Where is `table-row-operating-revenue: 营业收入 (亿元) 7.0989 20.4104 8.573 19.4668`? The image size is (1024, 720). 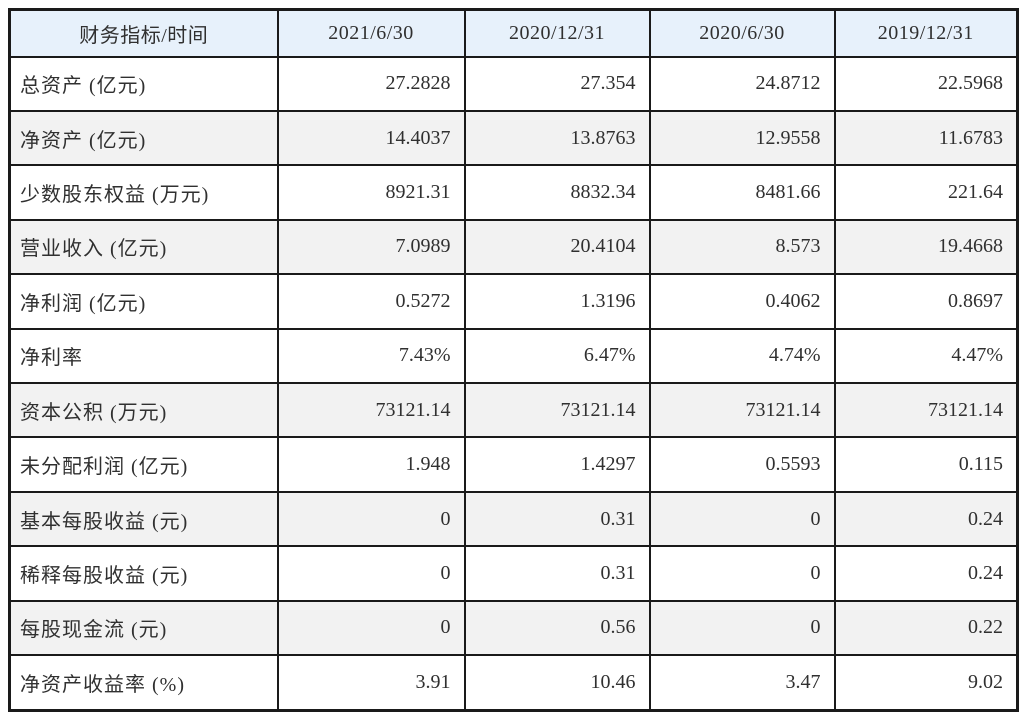
table-row-operating-revenue: 营业收入 (亿元) 7.0989 20.4104 8.573 19.4668 is located at coordinates (513, 247).